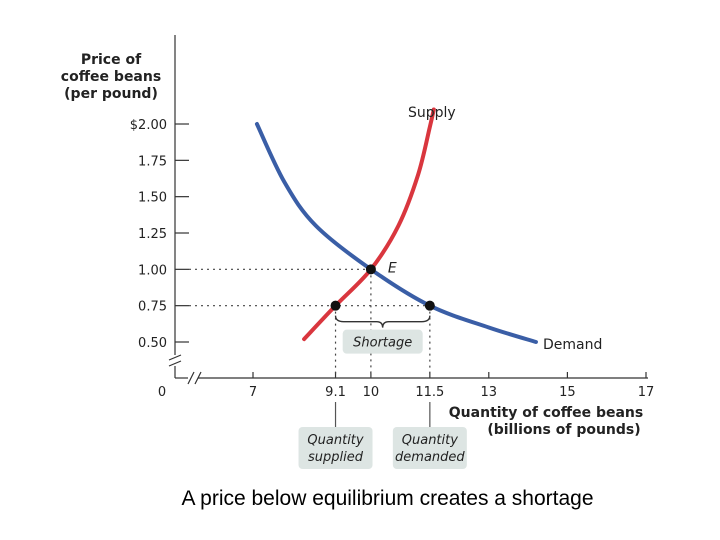 Image resolution: width=720 pixels, height=540 pixels. I want to click on y-tick-label: 1.00, so click(152, 270).